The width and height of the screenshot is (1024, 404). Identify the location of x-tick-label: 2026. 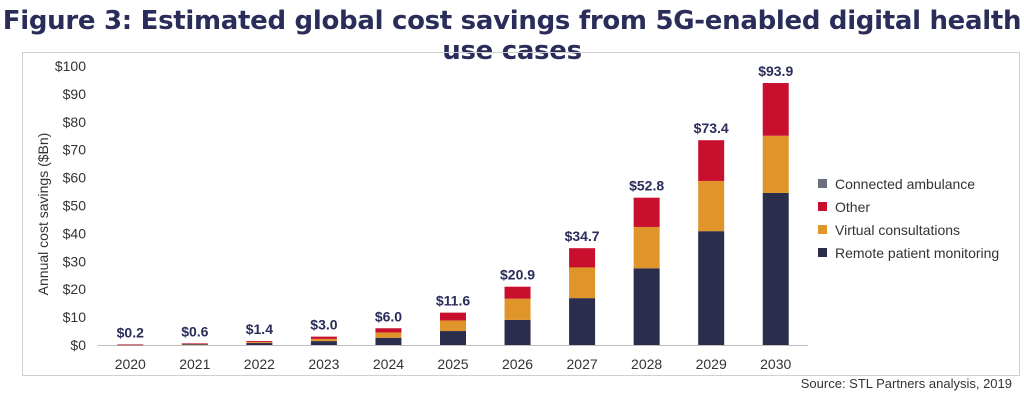
(517, 364).